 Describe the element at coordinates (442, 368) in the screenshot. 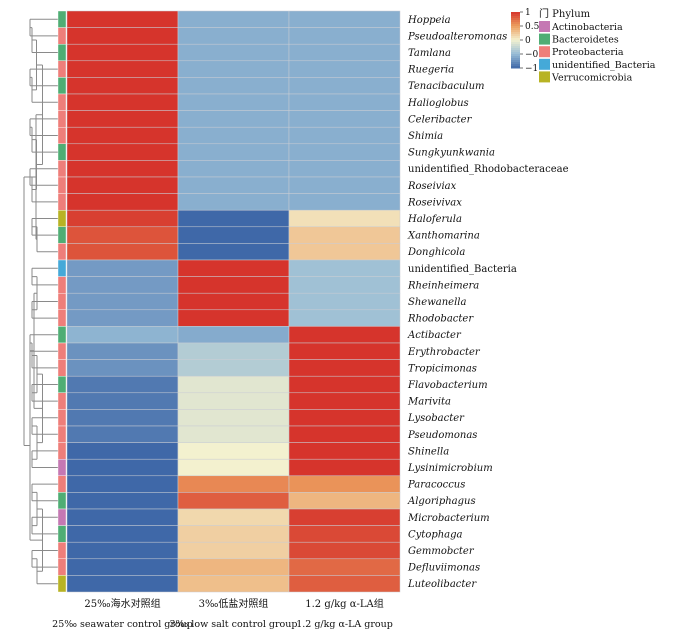

I see `row-label: Tropicimonas` at that location.